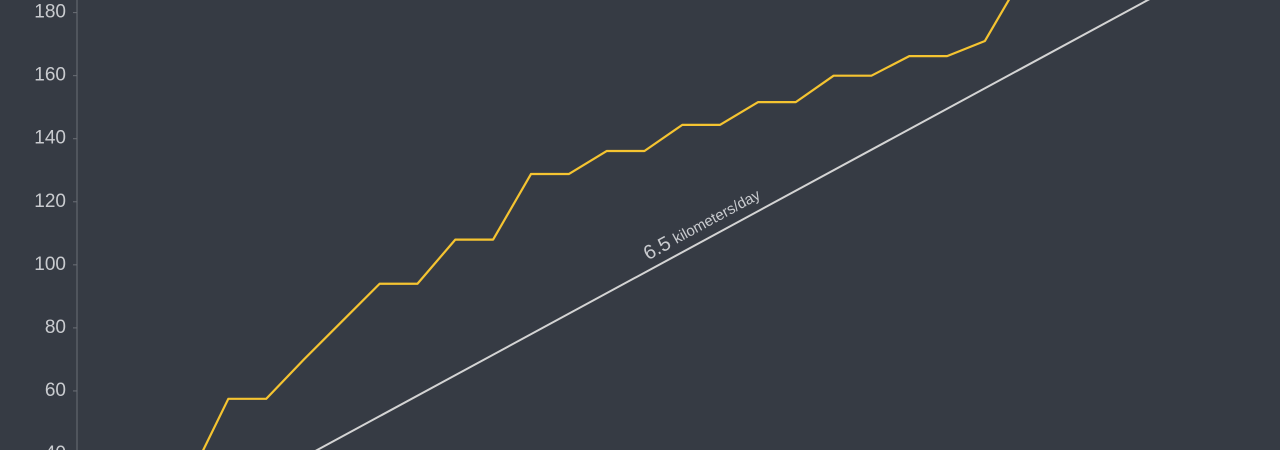 The width and height of the screenshot is (1280, 450). I want to click on y-tick-label: 180, so click(50, 12).